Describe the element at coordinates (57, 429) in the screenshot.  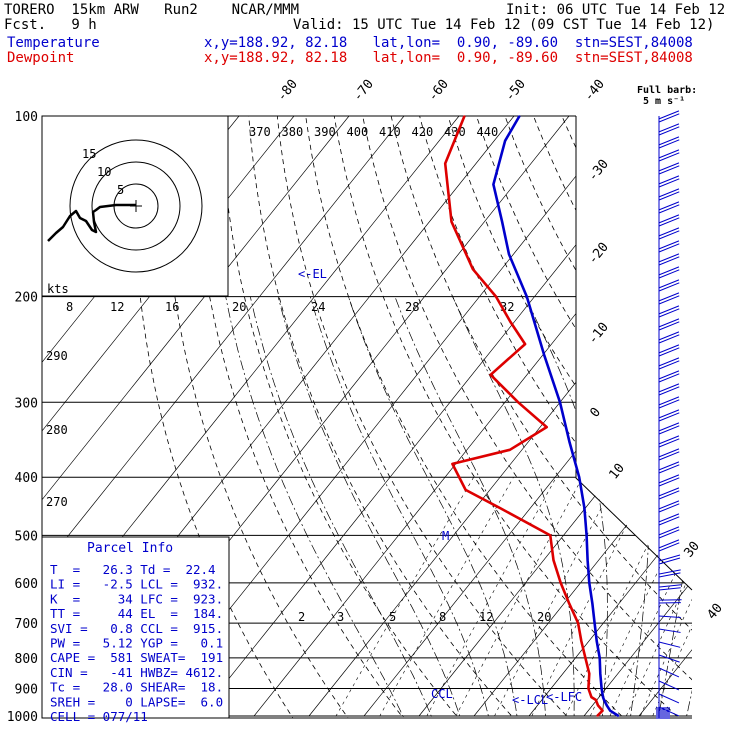
I see `dry-adiabat-labels: 290 280 270` at that location.